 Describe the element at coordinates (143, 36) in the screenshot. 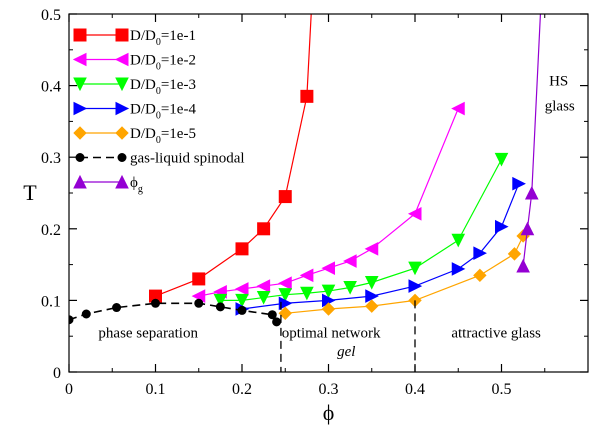

I see `legend-label-main-0: D/D` at that location.